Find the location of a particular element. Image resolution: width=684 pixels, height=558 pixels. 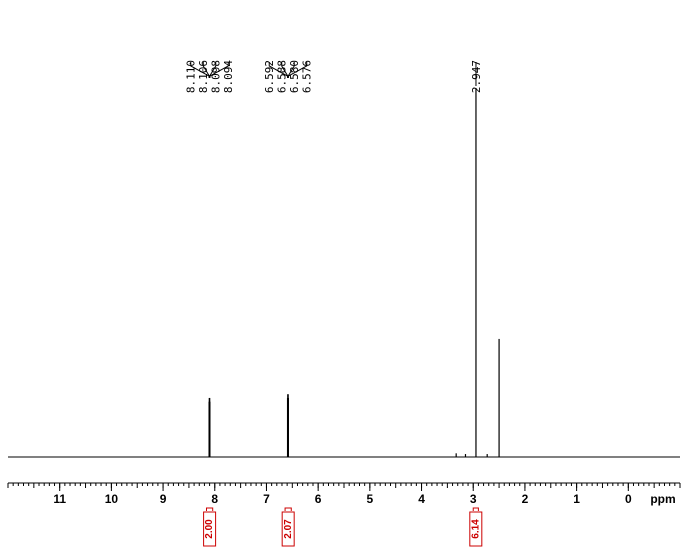

x-tick-label: 4 is located at coordinates (421, 499).